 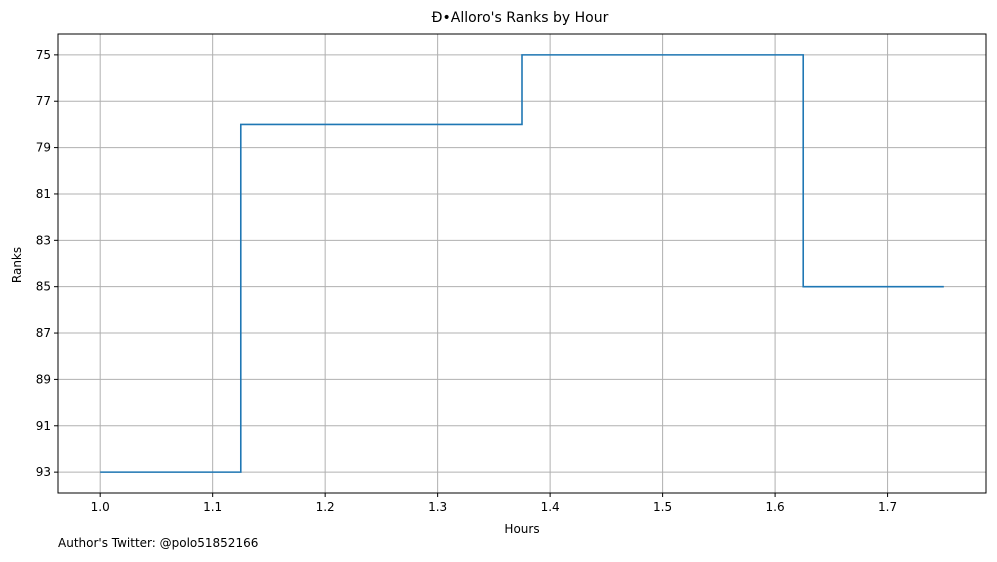 What do you see at coordinates (43, 148) in the screenshot?
I see `y-tick-label: 79` at bounding box center [43, 148].